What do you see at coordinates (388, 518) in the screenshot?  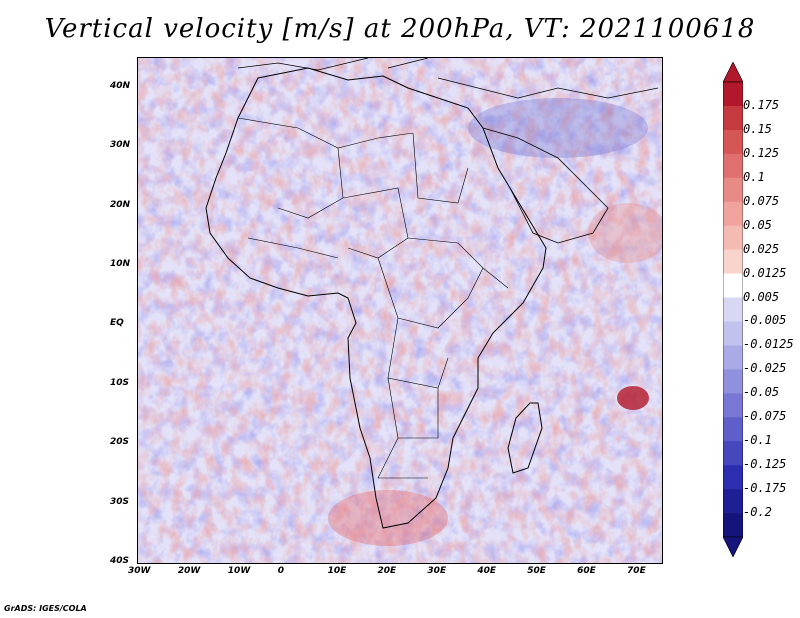 I see `anomaly-south-atlantic` at bounding box center [388, 518].